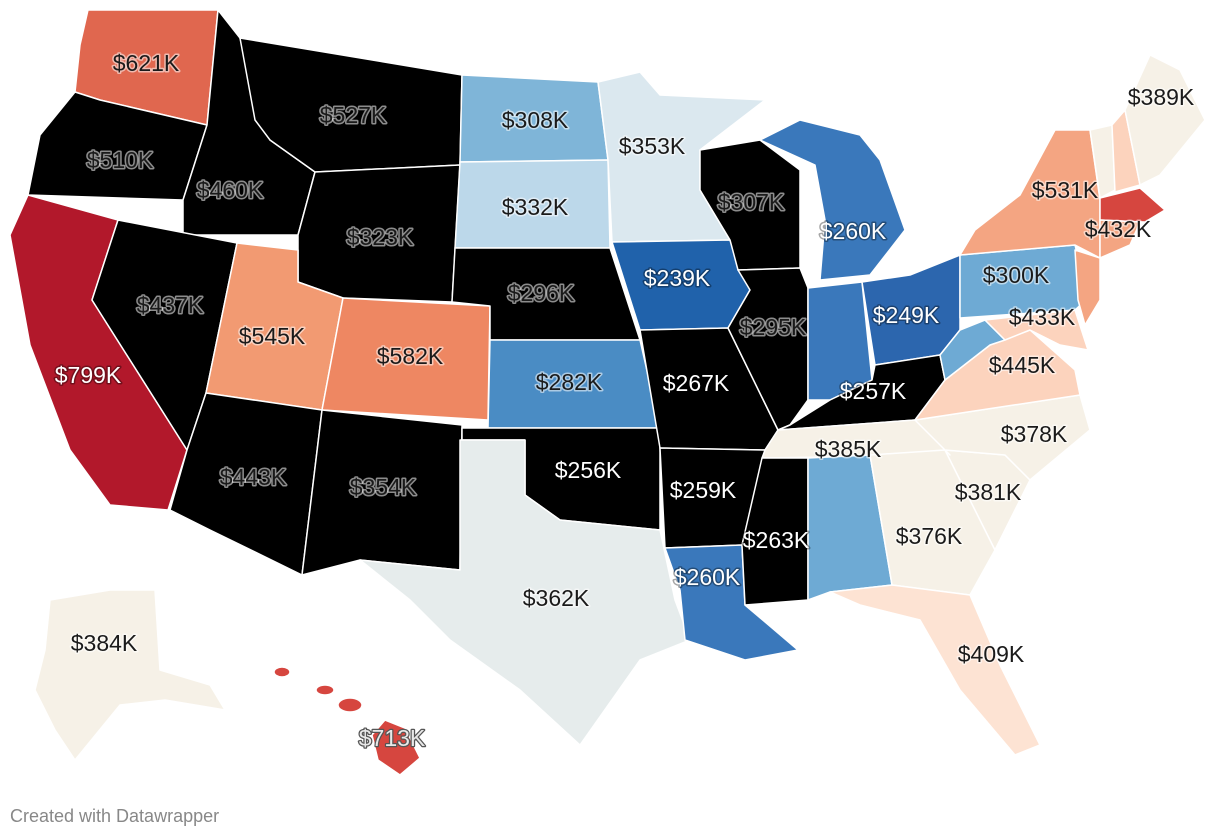  What do you see at coordinates (115, 816) in the screenshot?
I see `datawrapper-credit: Created with Datawrapper` at bounding box center [115, 816].